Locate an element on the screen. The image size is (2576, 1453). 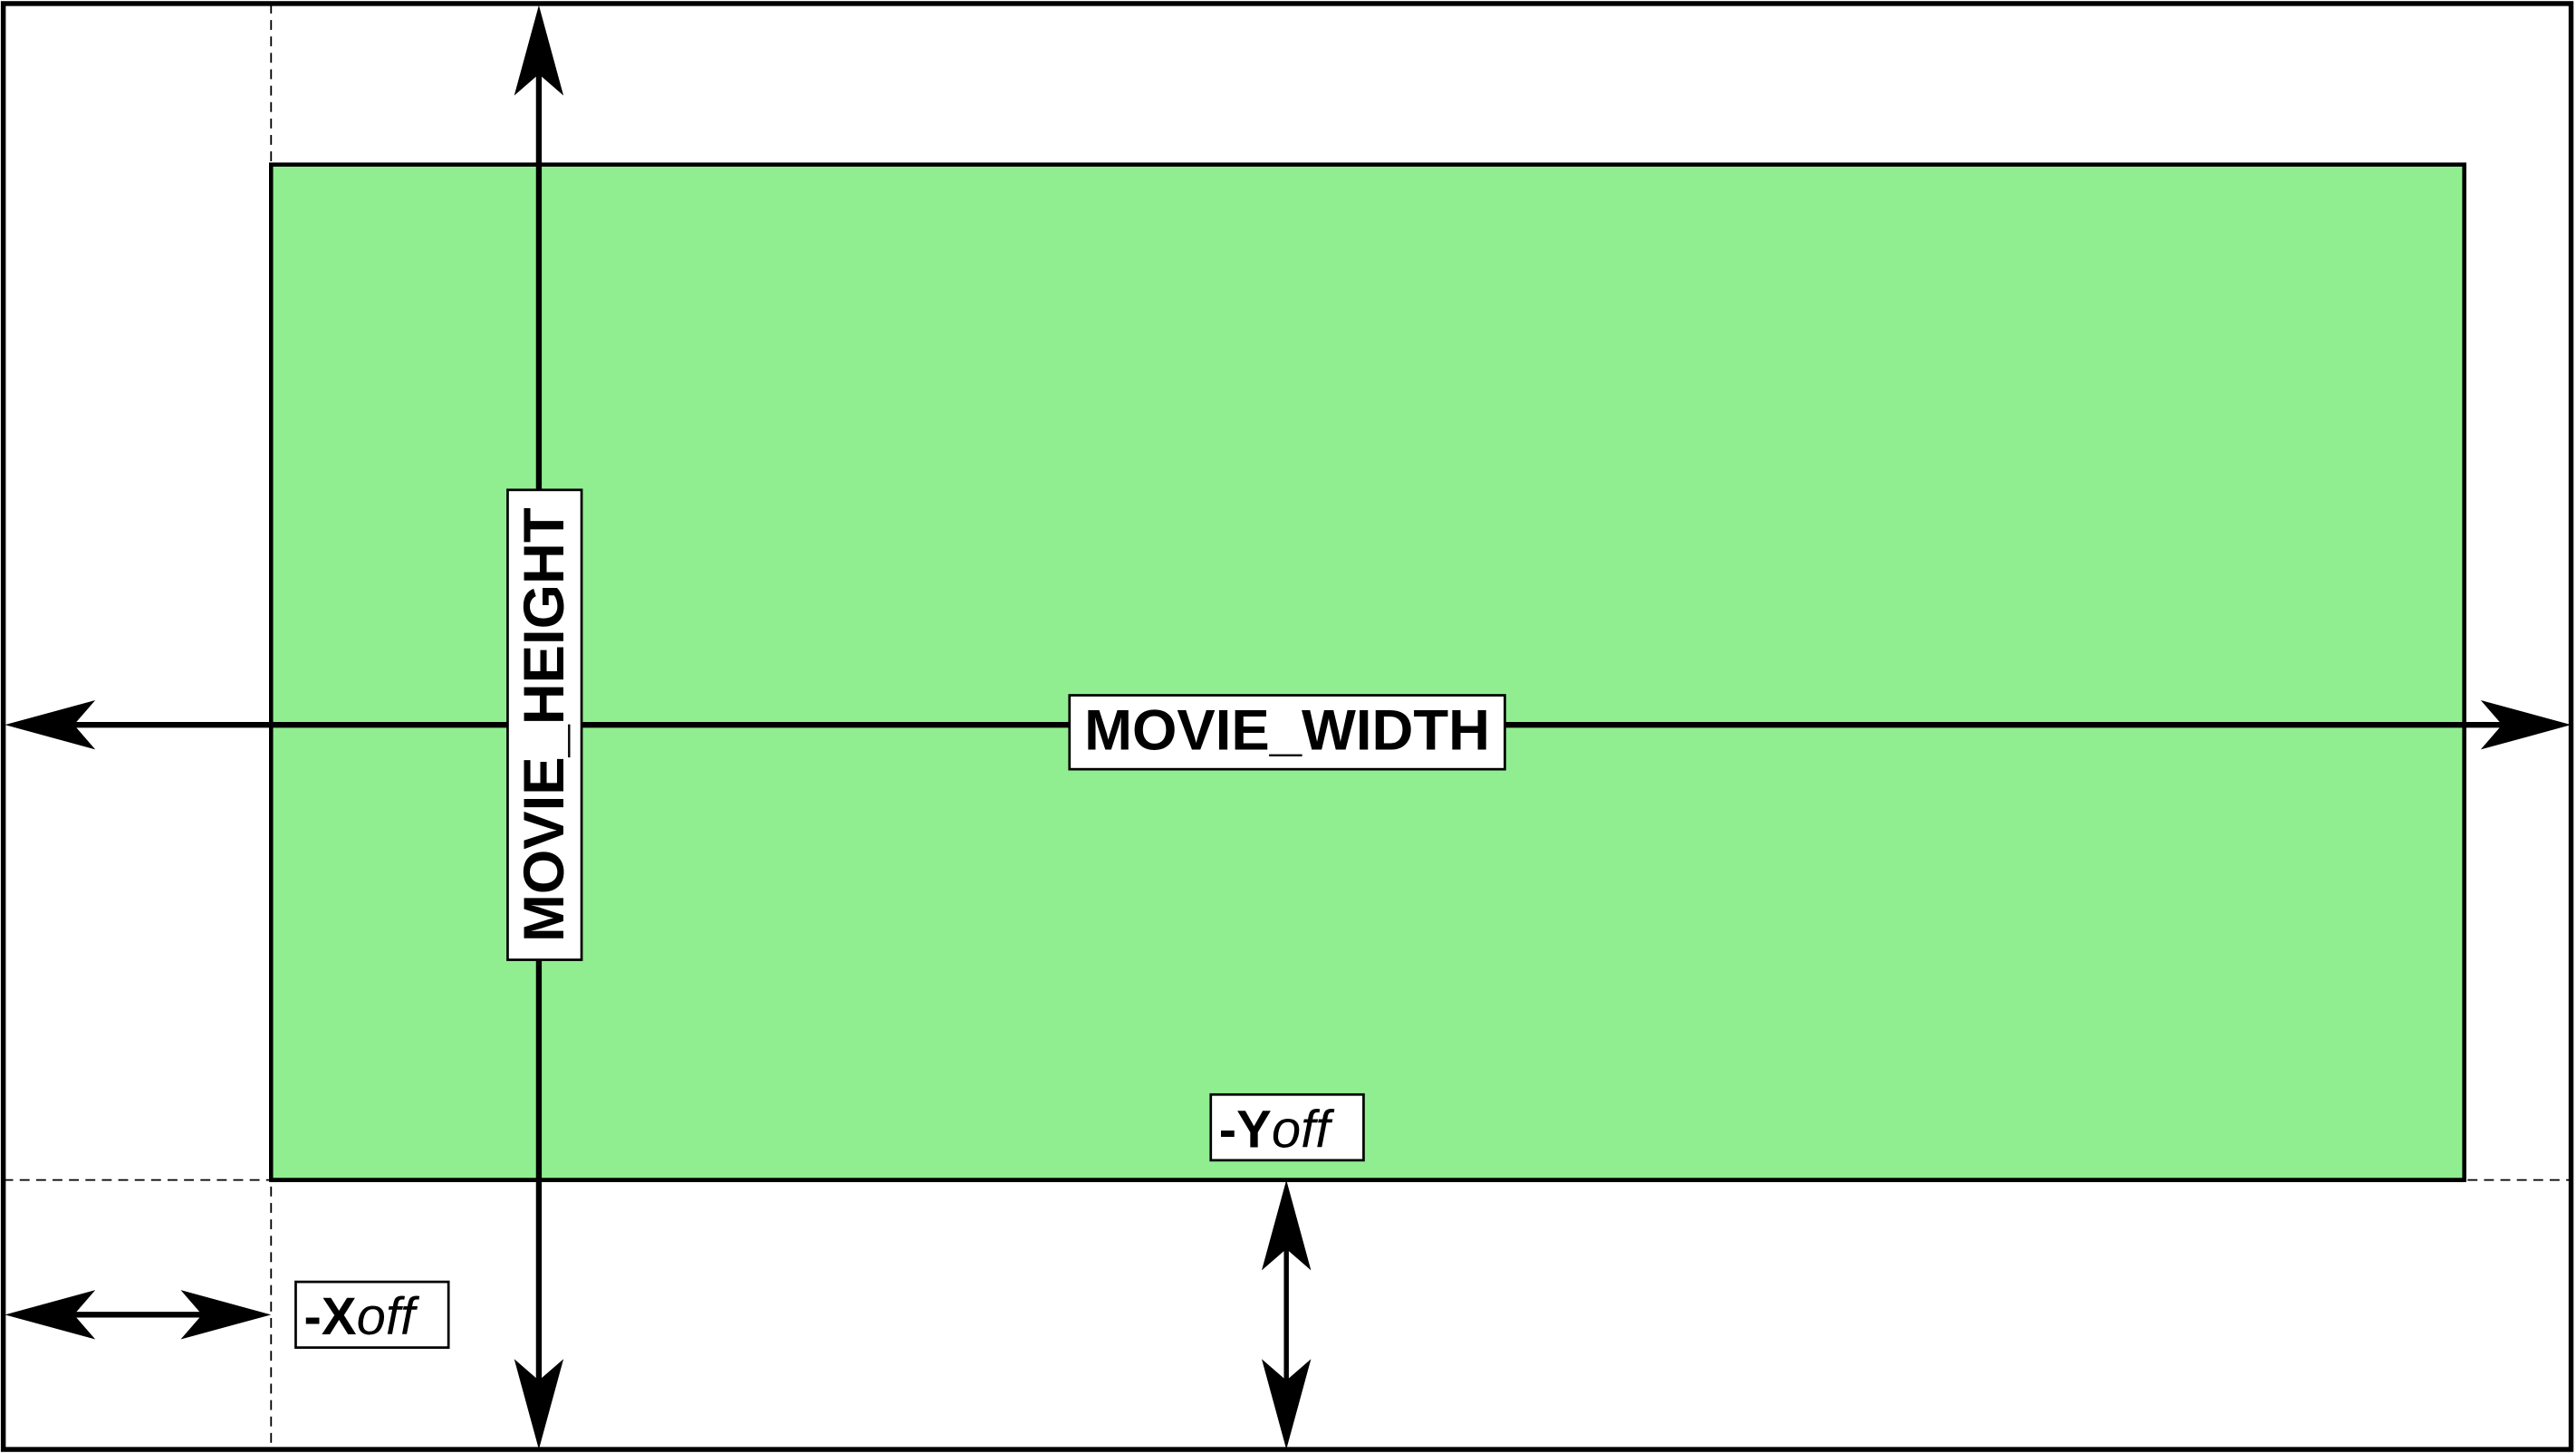
x-offset-label: -Xoff is located at coordinates (372, 1314).